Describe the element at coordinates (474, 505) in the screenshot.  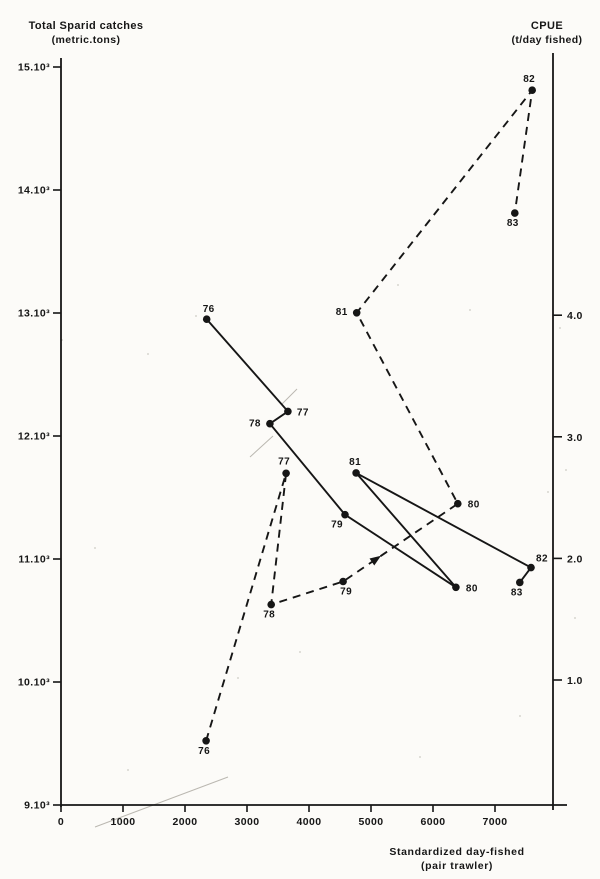
I see `year-label-cpue-80: 80` at that location.